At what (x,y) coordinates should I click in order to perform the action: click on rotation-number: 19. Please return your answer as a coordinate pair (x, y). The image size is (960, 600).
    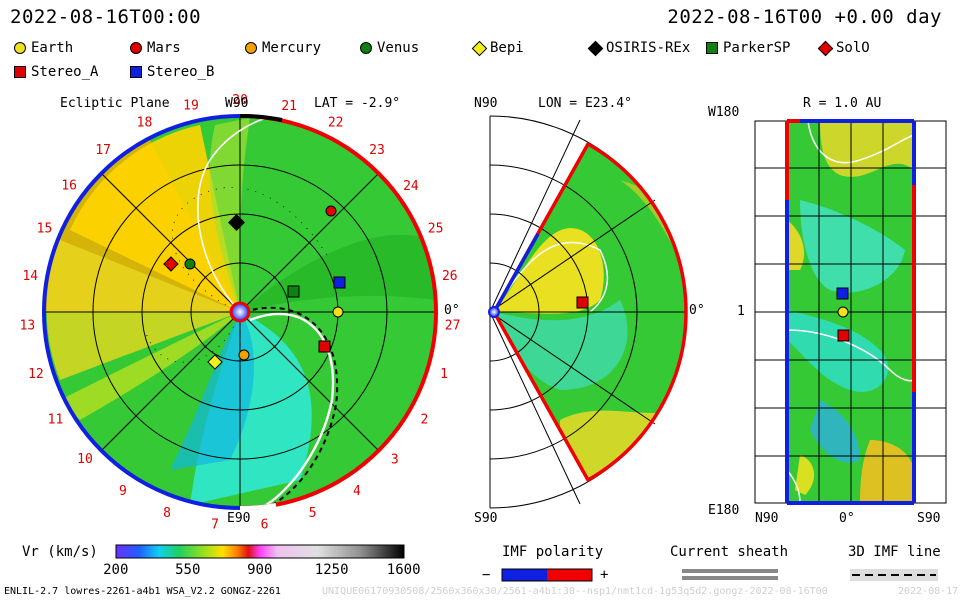
    Looking at the image, I should click on (191, 106).